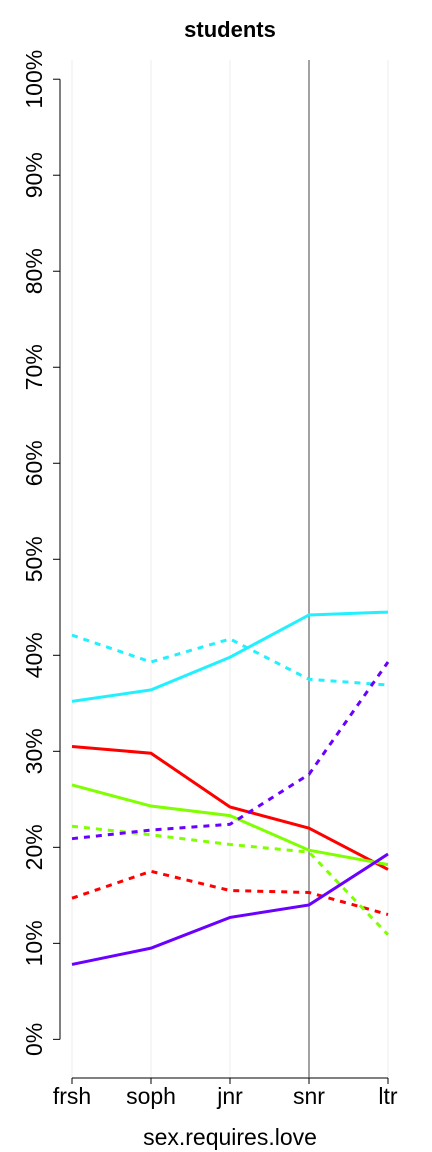 The height and width of the screenshot is (1152, 432). Describe the element at coordinates (309, 1096) in the screenshot. I see `x-tick-label: snr` at that location.